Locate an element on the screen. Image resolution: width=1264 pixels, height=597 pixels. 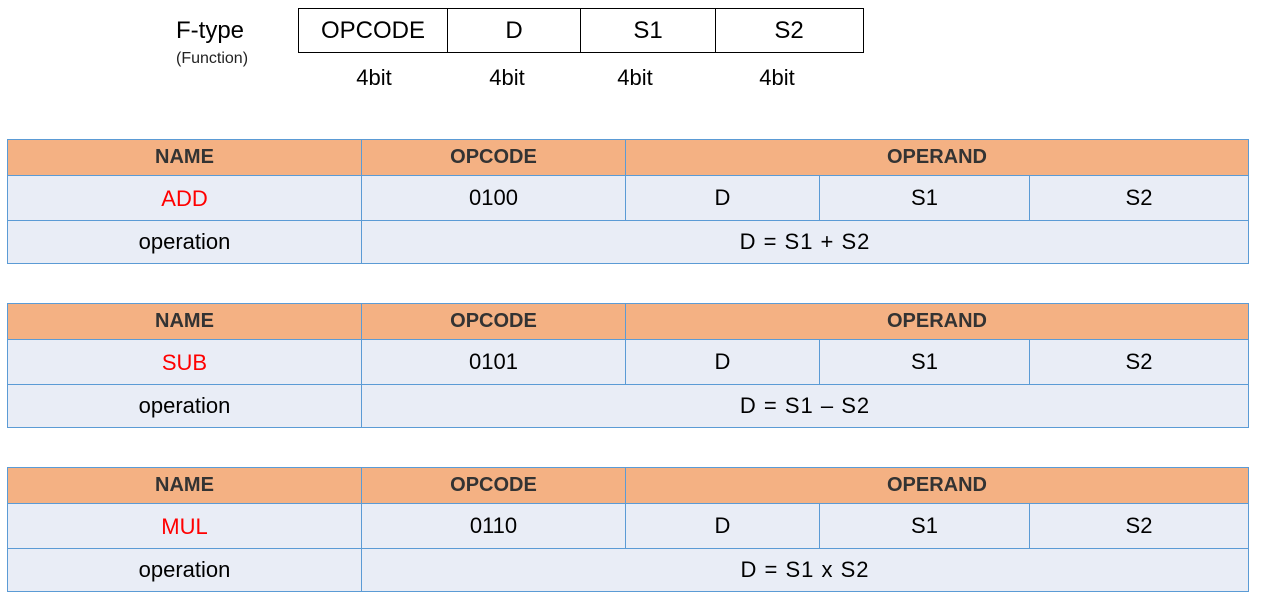
format-title: F-type is located at coordinates (210, 30).